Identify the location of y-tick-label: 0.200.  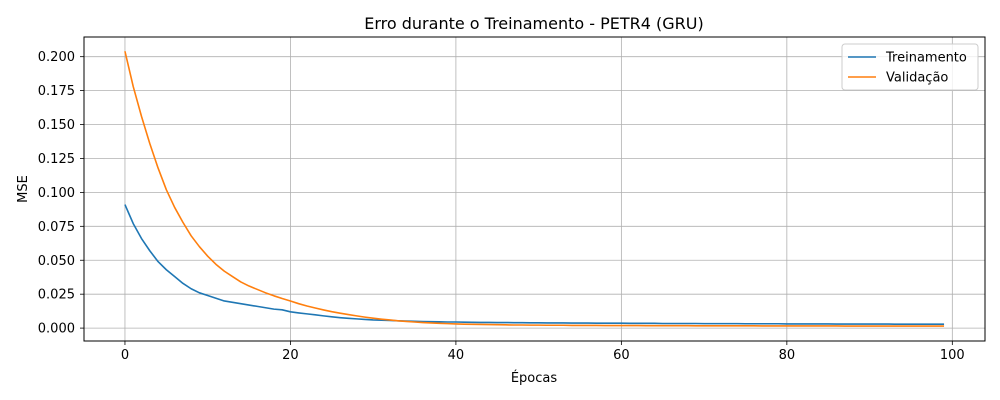
(56, 57).